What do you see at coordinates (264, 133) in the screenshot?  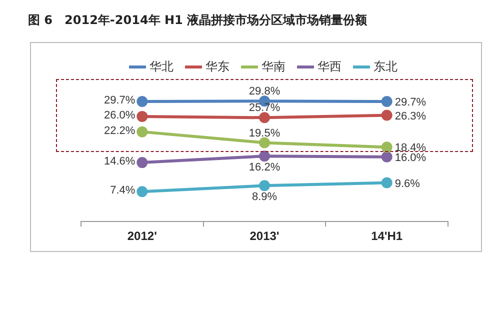 I see `data-label: 19.5%` at bounding box center [264, 133].